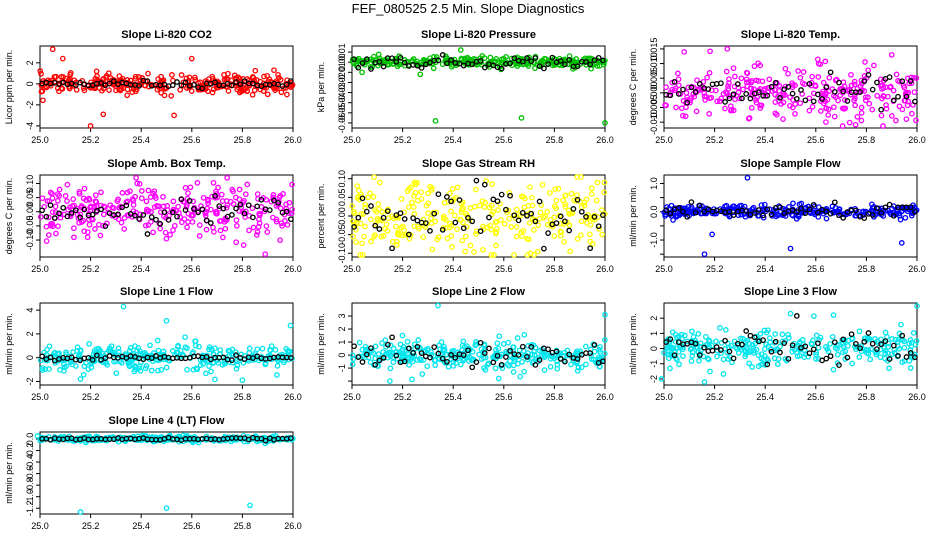 Image resolution: width=936 pixels, height=540 pixels. I want to click on y-tick-label: 2, so click(30, 333).